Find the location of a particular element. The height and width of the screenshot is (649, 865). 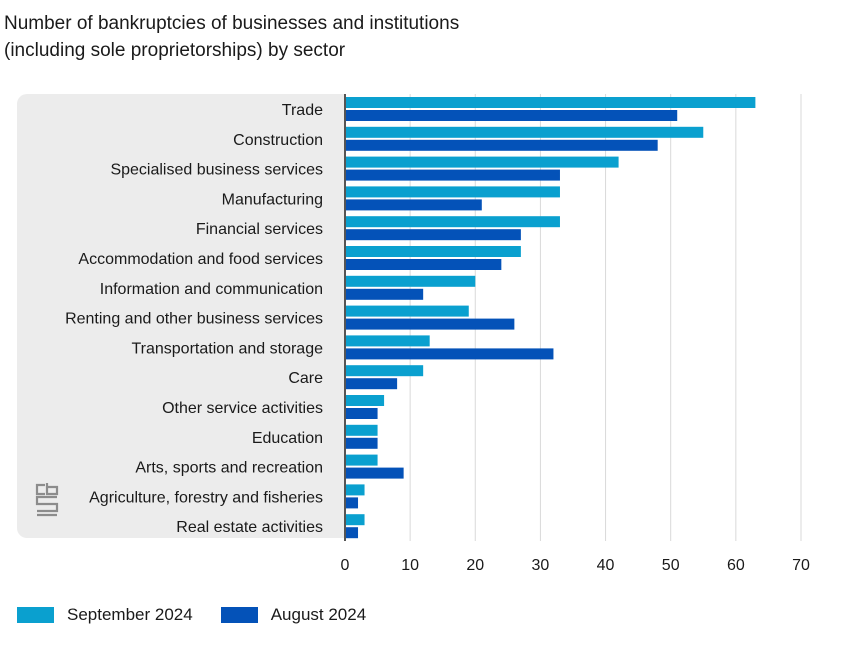

bar-accommodation-and-food-services-september is located at coordinates (433, 251).